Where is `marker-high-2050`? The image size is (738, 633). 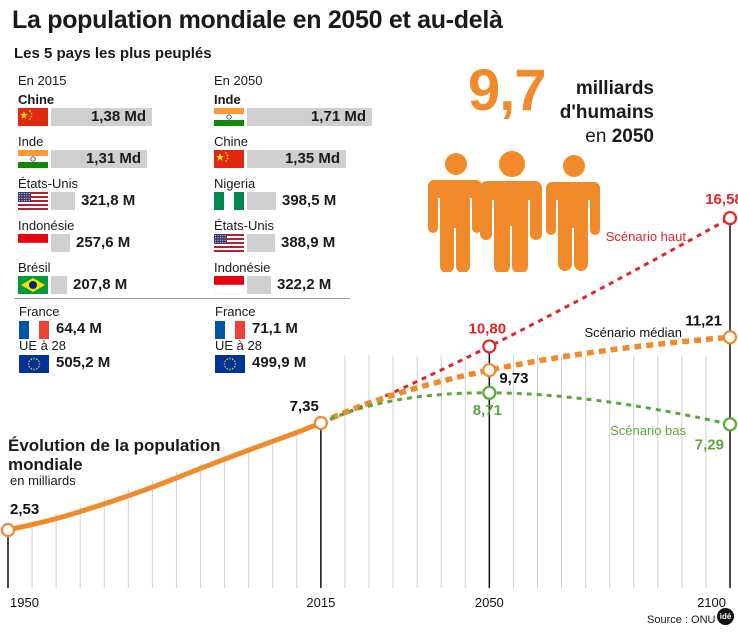
marker-high-2050 is located at coordinates (489, 346).